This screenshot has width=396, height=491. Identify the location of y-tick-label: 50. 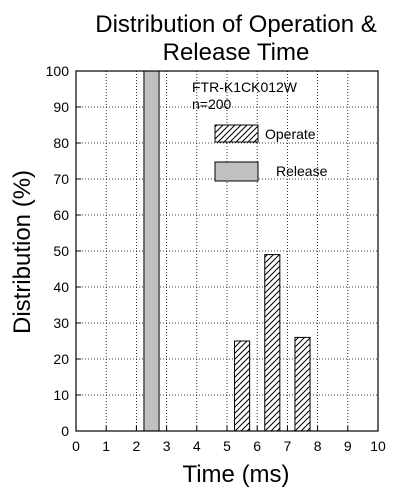
(61, 251).